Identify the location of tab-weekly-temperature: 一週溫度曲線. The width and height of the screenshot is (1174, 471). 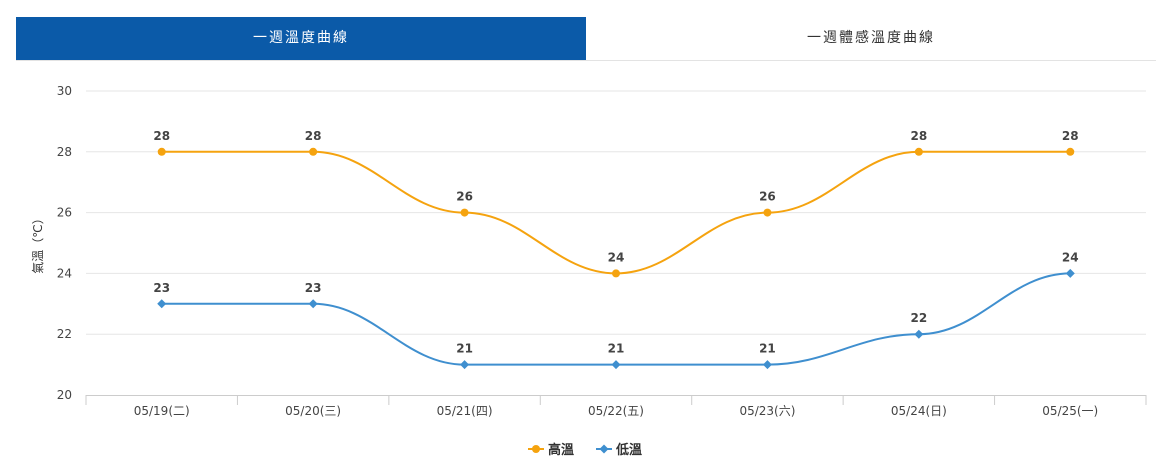
(301, 38).